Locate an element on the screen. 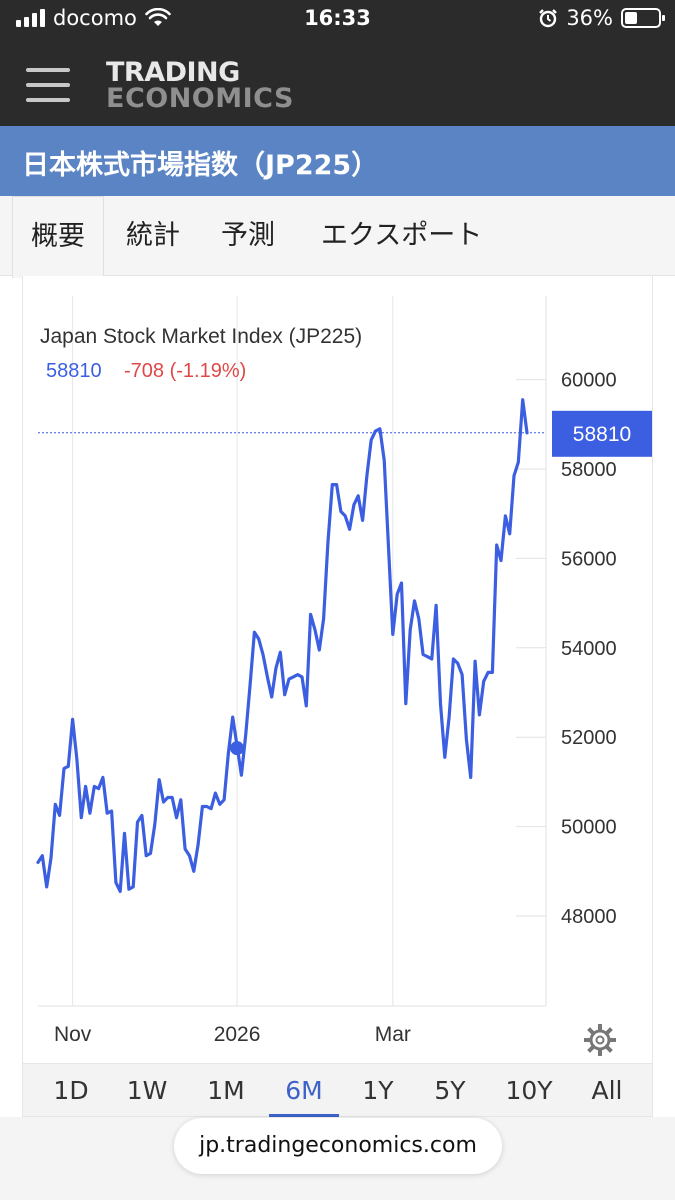 The width and height of the screenshot is (675, 1200). y-tick-label: 60000 is located at coordinates (589, 381).